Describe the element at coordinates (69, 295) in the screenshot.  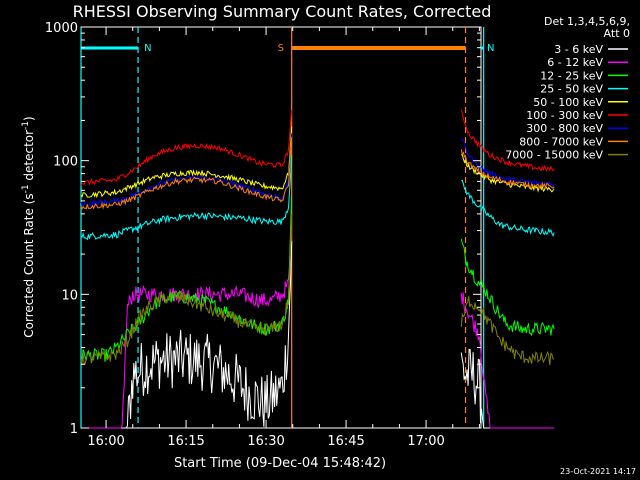
I see `y-tick-label: 10` at that location.